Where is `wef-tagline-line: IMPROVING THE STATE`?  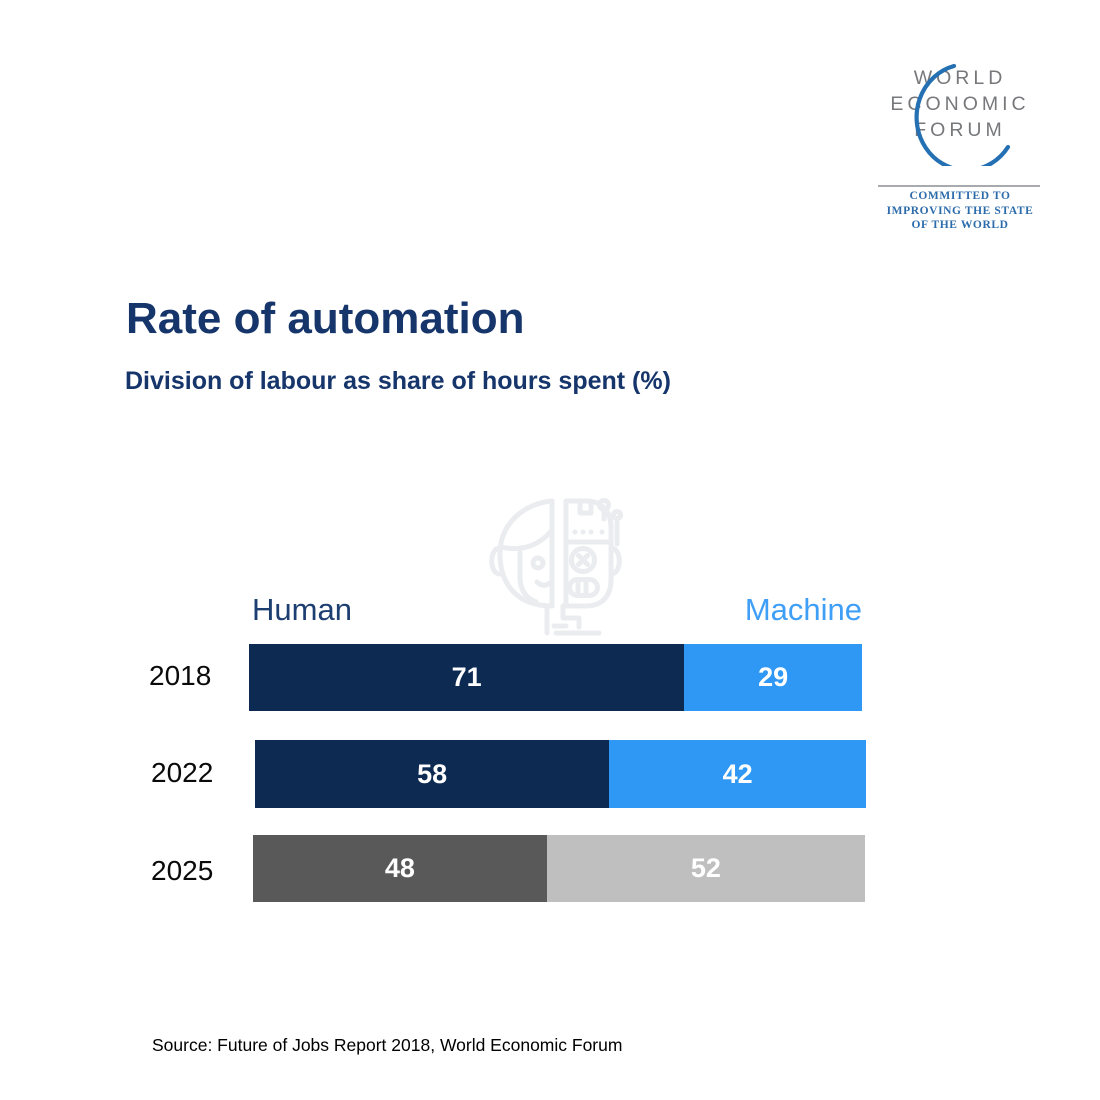 wef-tagline-line: IMPROVING THE STATE is located at coordinates (960, 210).